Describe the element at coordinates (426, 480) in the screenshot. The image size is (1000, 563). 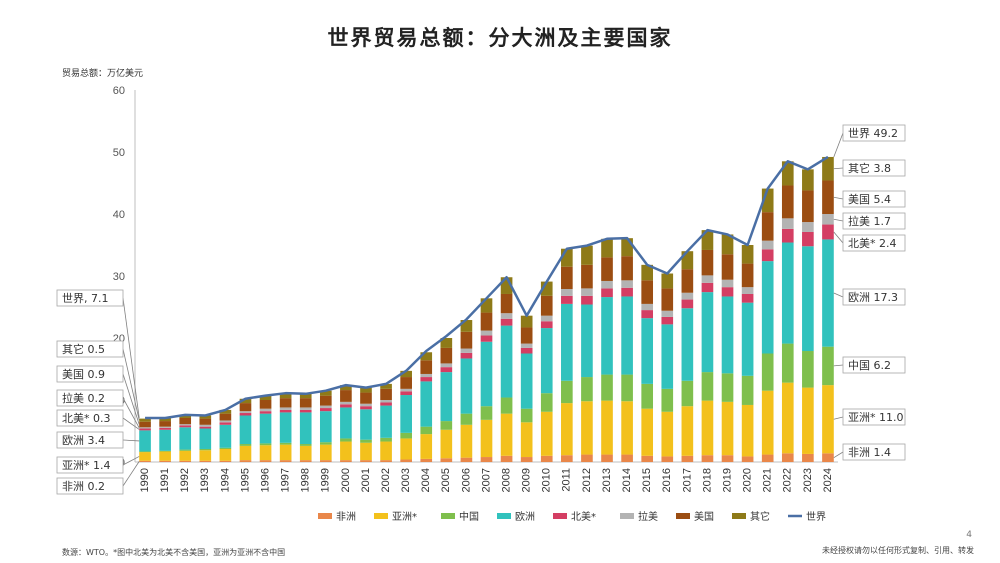
I see `x-tick-label: 2004` at that location.